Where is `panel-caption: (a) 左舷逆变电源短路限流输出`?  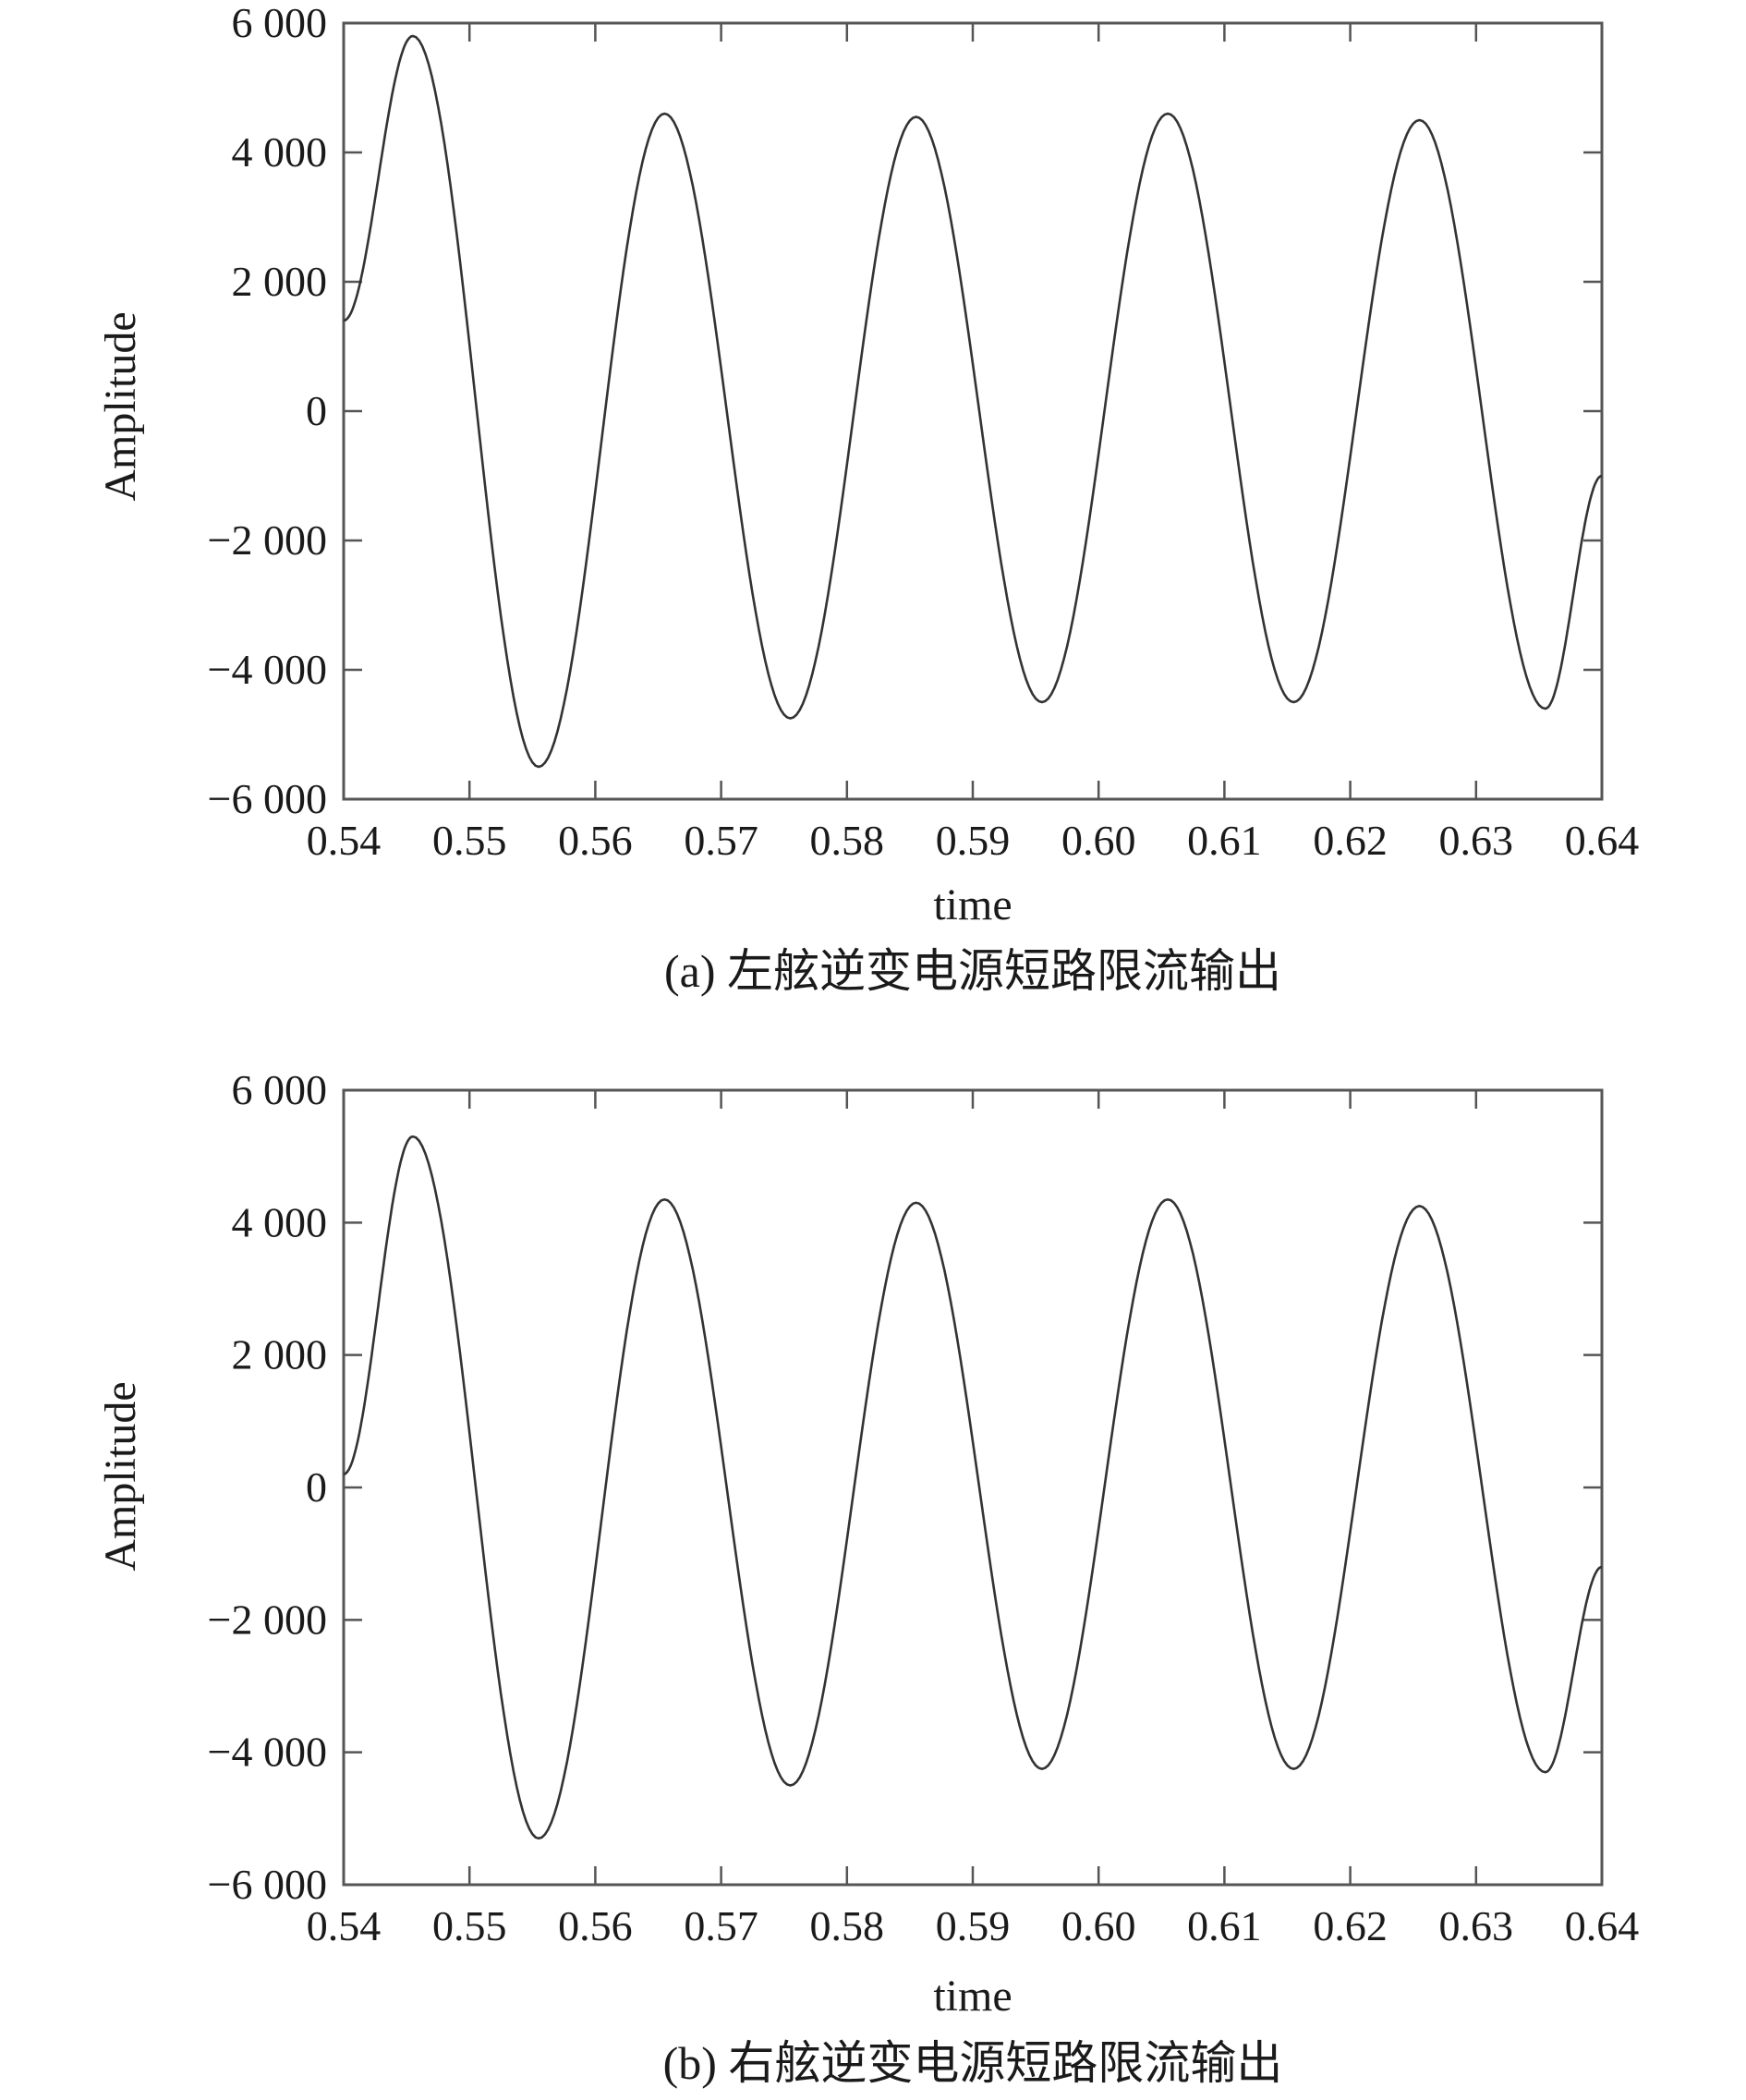
panel-caption: (a) 左舷逆变电源短路限流输出 is located at coordinates (972, 971).